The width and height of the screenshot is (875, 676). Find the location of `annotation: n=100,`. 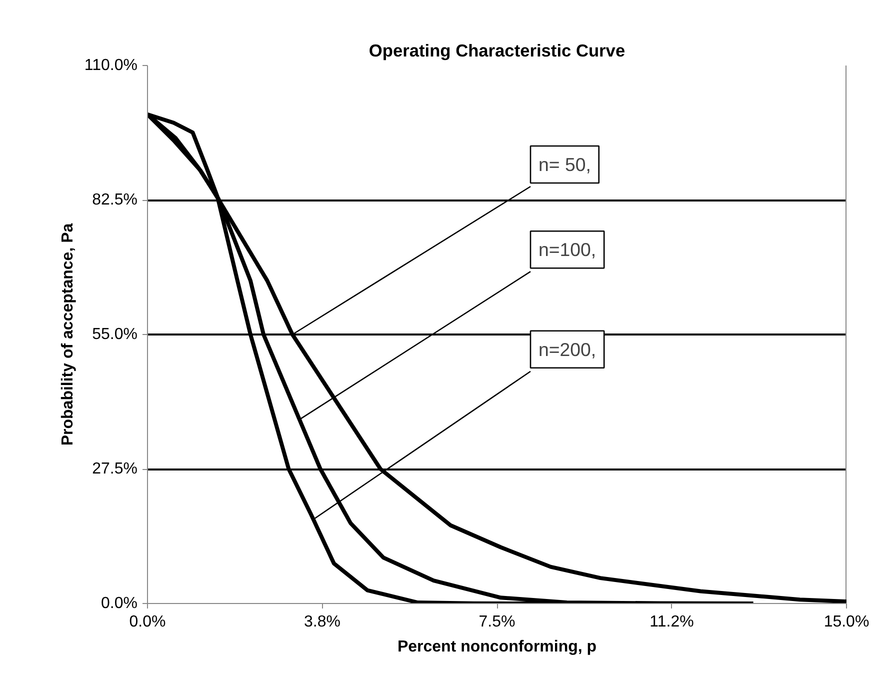

annotation: n=100, is located at coordinates (567, 249).